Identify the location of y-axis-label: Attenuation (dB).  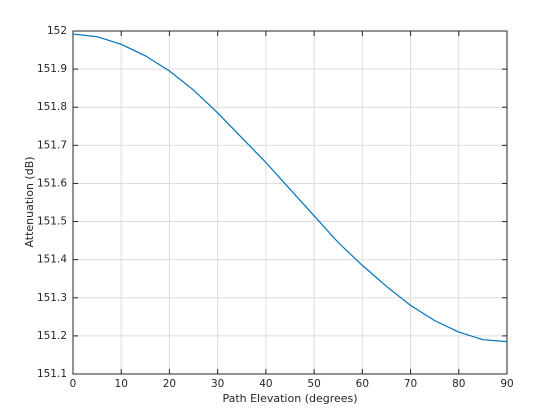
(29, 201).